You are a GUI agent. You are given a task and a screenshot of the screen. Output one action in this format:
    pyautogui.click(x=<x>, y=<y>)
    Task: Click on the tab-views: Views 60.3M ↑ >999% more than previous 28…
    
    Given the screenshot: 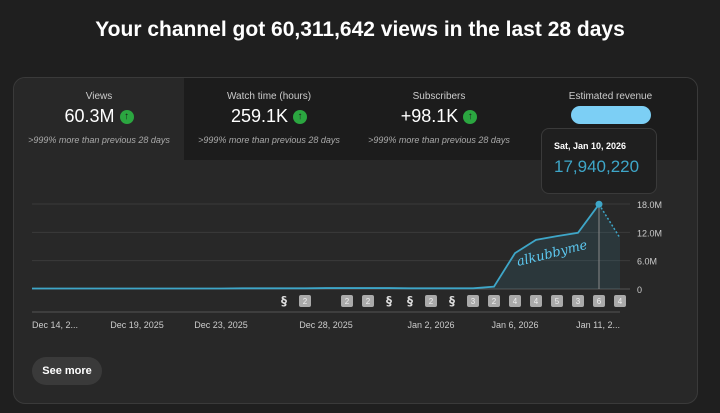 What is the action you would take?
    pyautogui.click(x=99, y=119)
    